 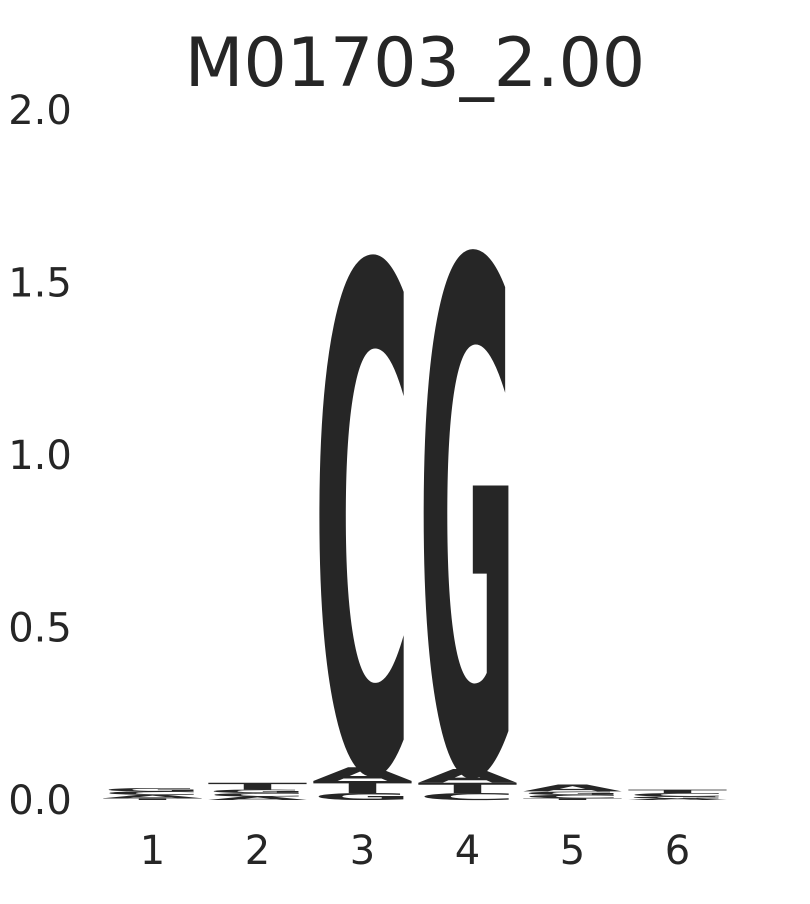 What do you see at coordinates (572, 851) in the screenshot?
I see `x-tick-label: 5` at bounding box center [572, 851].